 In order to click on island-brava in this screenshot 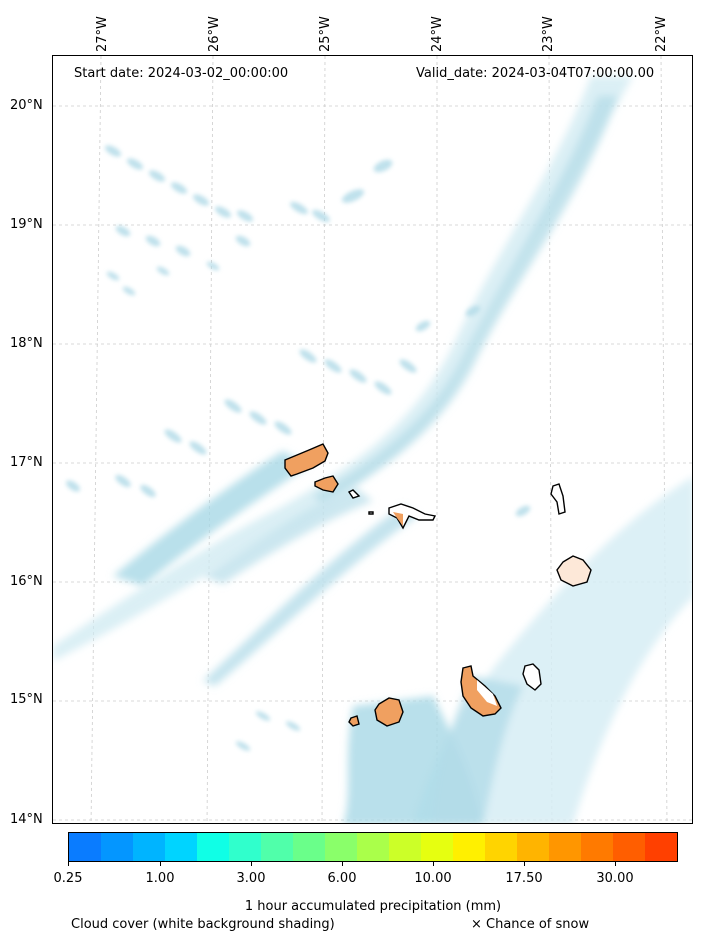, I will do `click(354, 721)`.